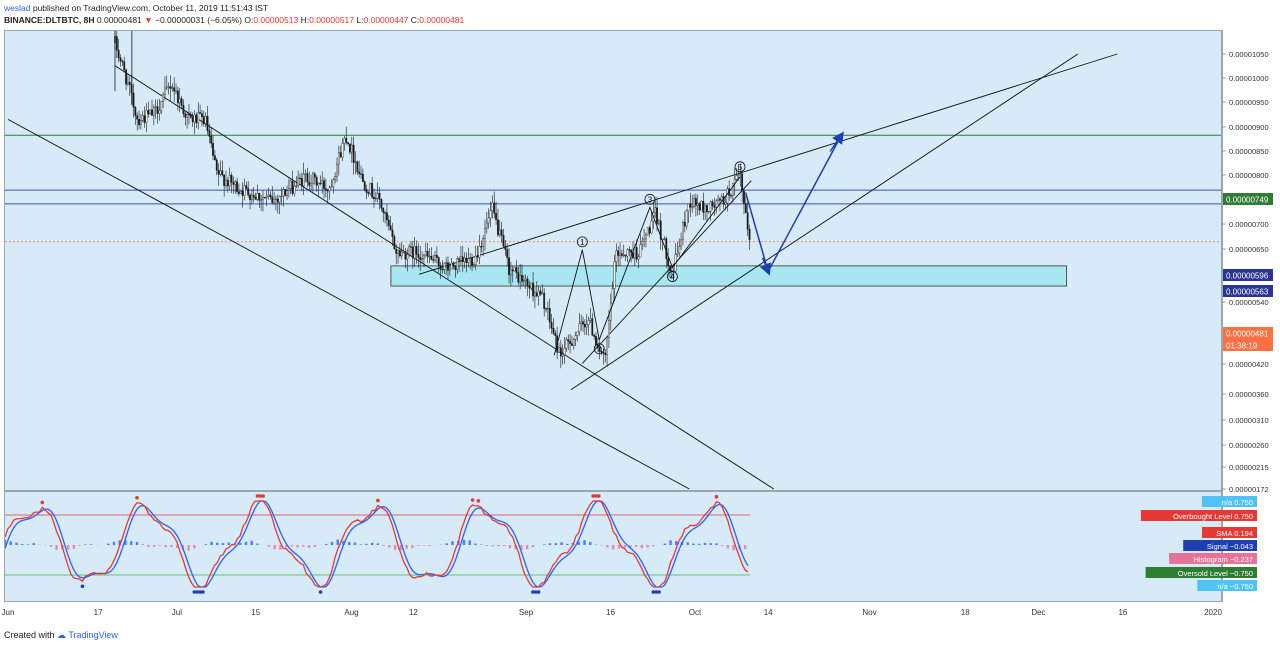  Describe the element at coordinates (93, 635) in the screenshot. I see `tradingview-brand: TradingView` at that location.